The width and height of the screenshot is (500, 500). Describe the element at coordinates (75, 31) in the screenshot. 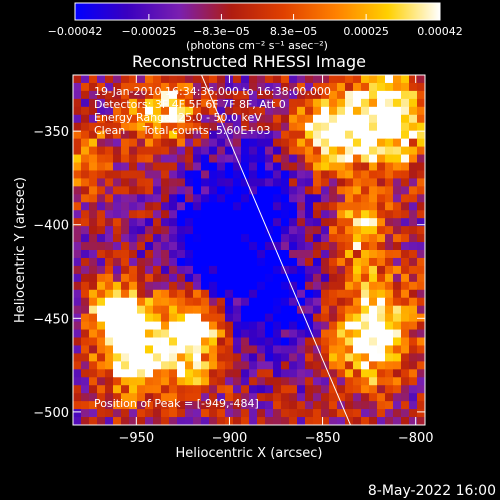

I see `colorbar-tick-label: −0.00042` at that location.